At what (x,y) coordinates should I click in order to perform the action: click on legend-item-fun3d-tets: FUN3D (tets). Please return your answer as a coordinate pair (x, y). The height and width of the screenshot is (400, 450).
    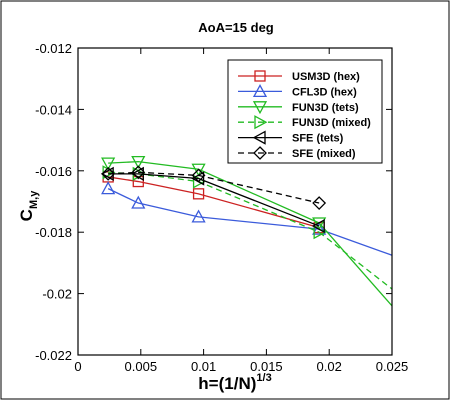
    Looking at the image, I should click on (298, 108).